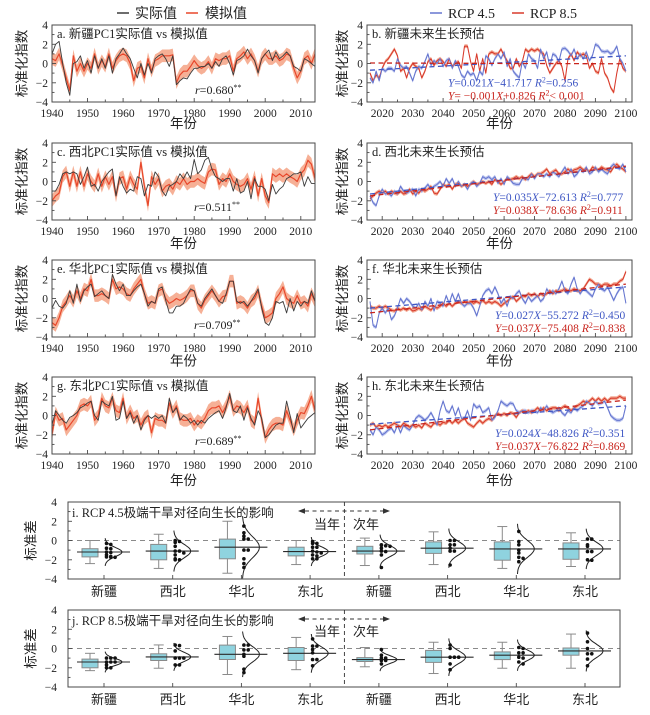 The image size is (650, 715). Describe the element at coordinates (265, 466) in the screenshot. I see `x-tick-label: 2000` at that location.